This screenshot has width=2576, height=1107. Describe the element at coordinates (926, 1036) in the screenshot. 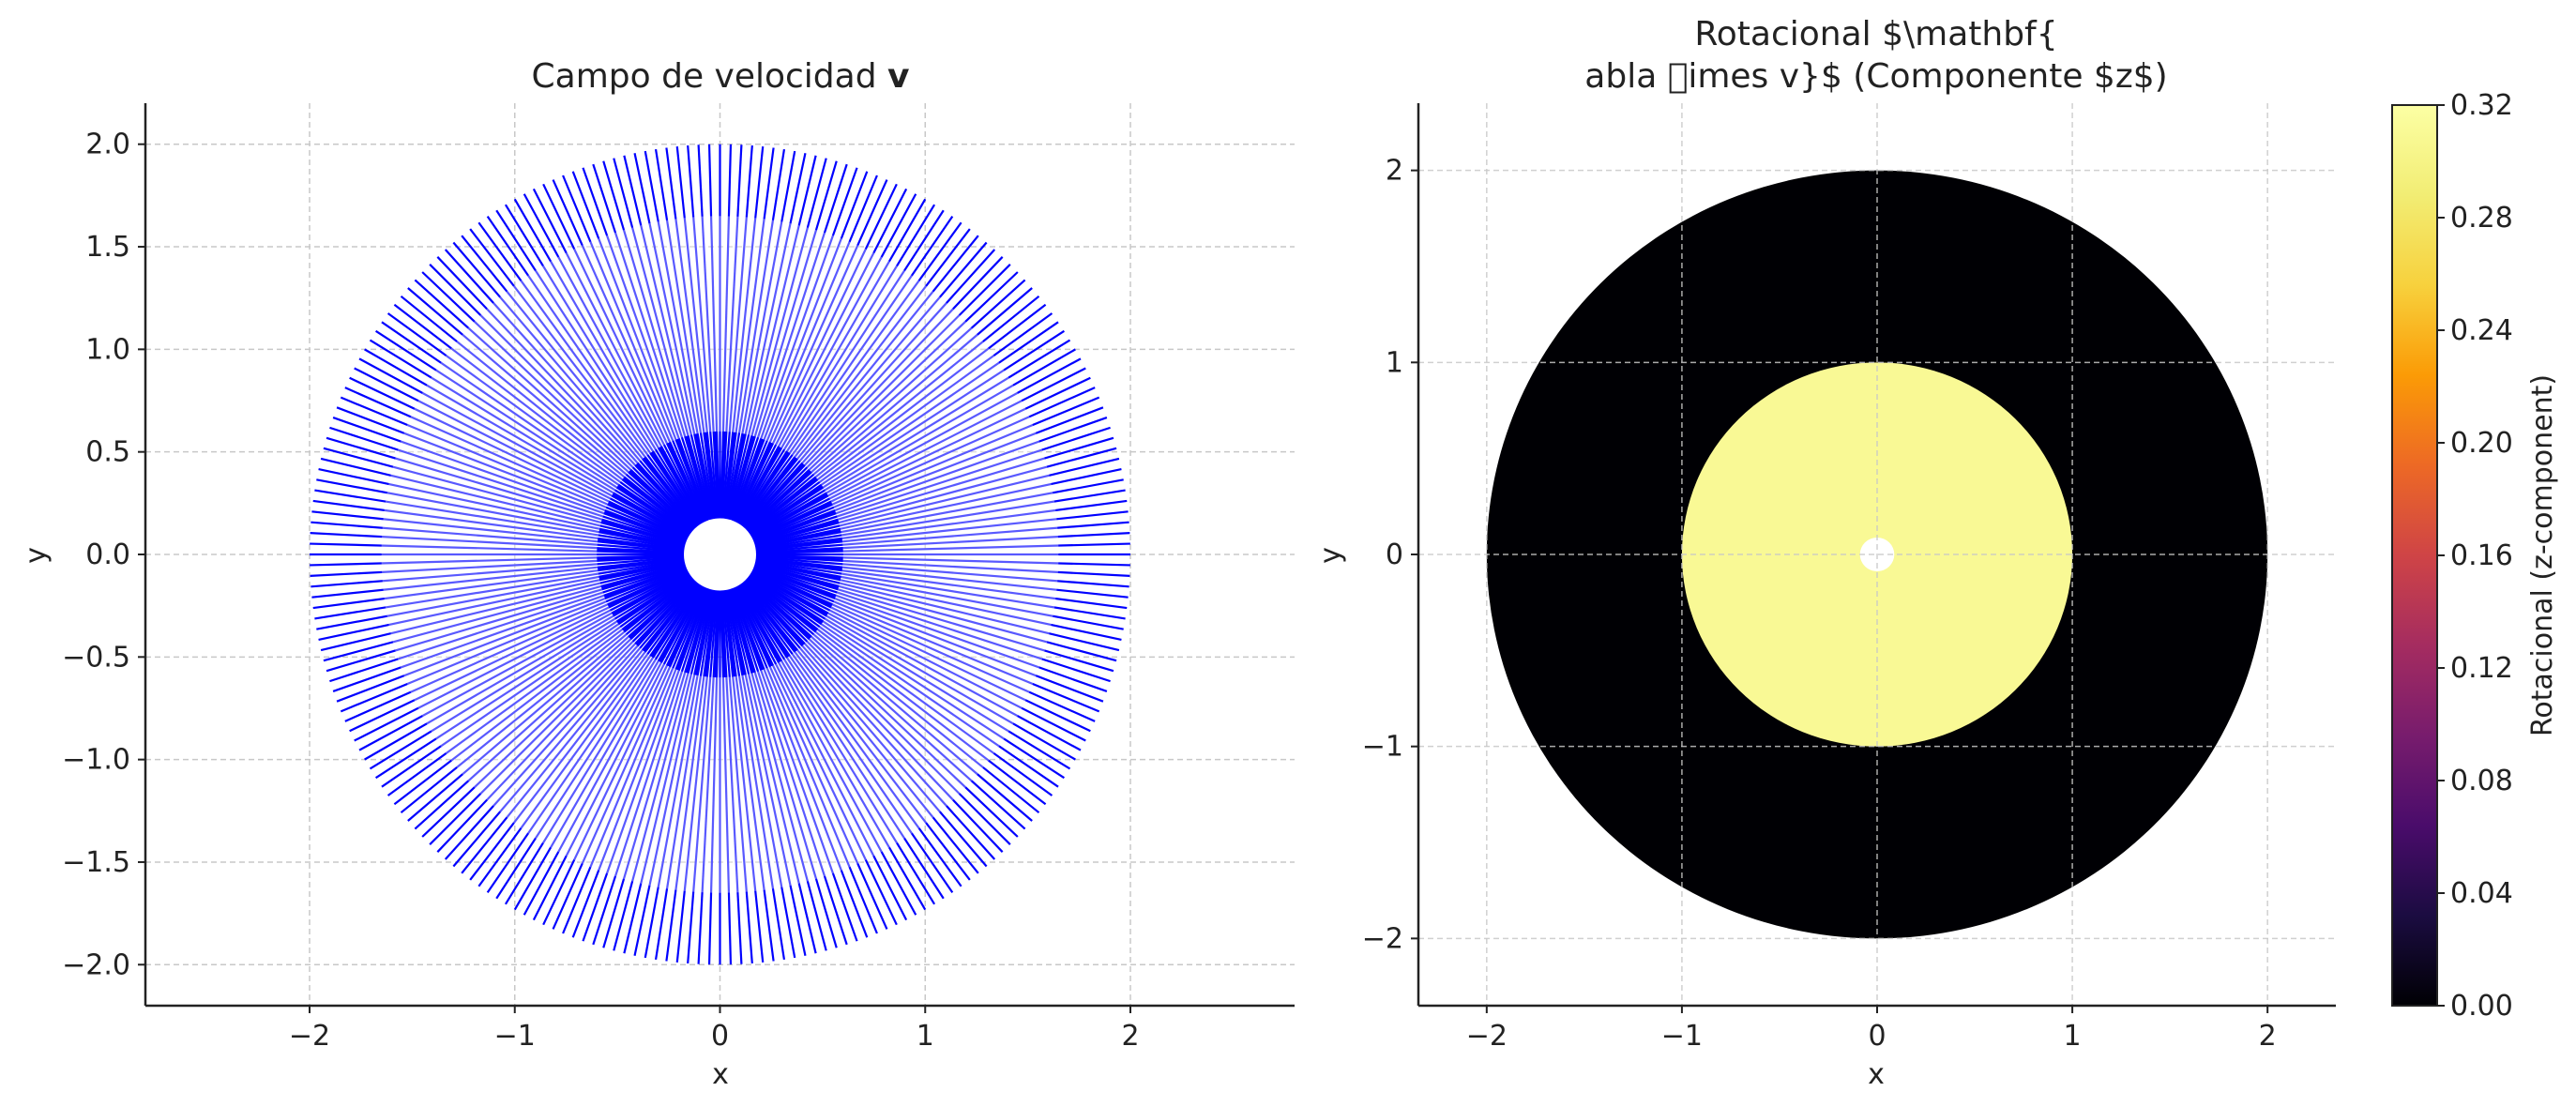

I see `left-x-tick-label: 1` at that location.